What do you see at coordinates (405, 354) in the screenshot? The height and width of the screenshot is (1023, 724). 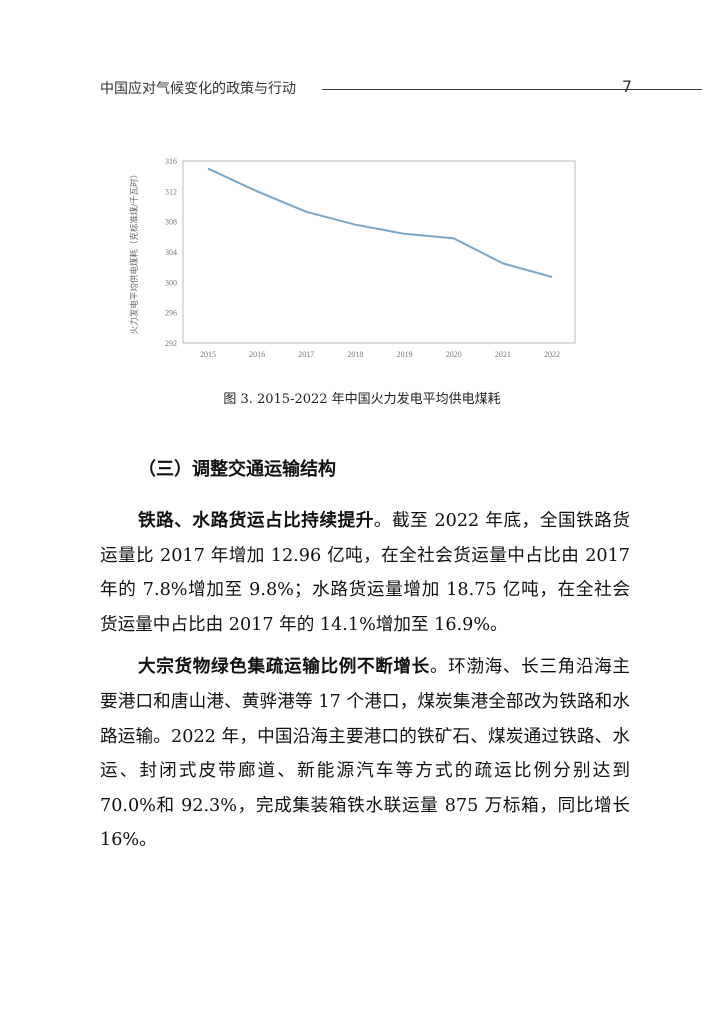 I see `x-tick-label: 2019` at bounding box center [405, 354].